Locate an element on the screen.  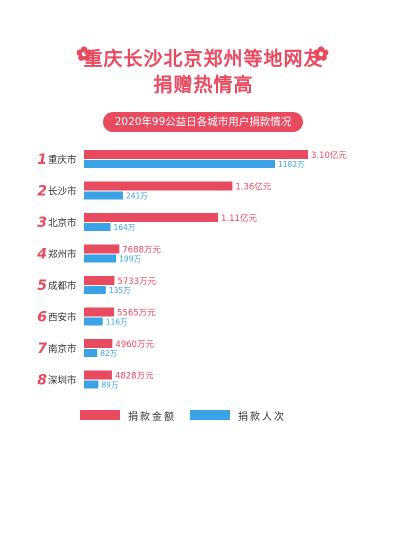
category-label: 深圳市 is located at coordinates (62, 381).